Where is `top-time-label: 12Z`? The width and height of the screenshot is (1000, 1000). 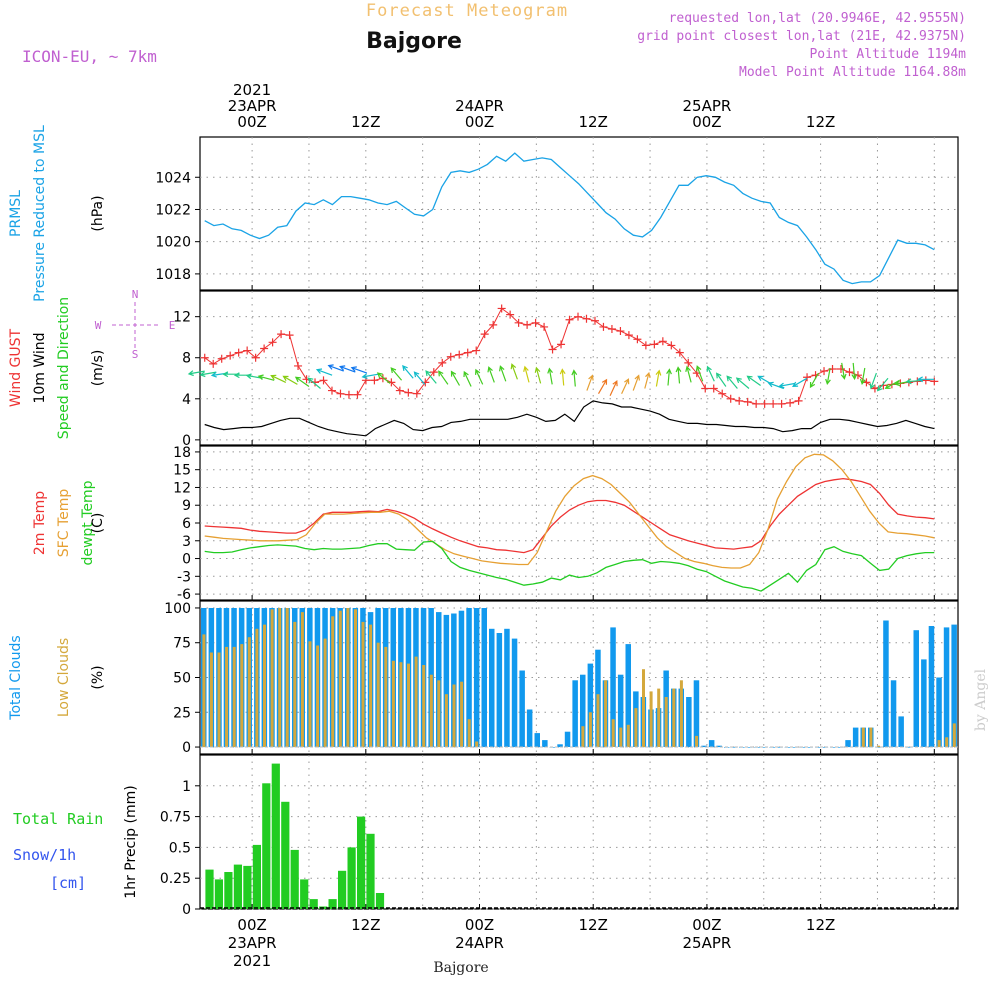
top-time-label: 12Z is located at coordinates (820, 122).